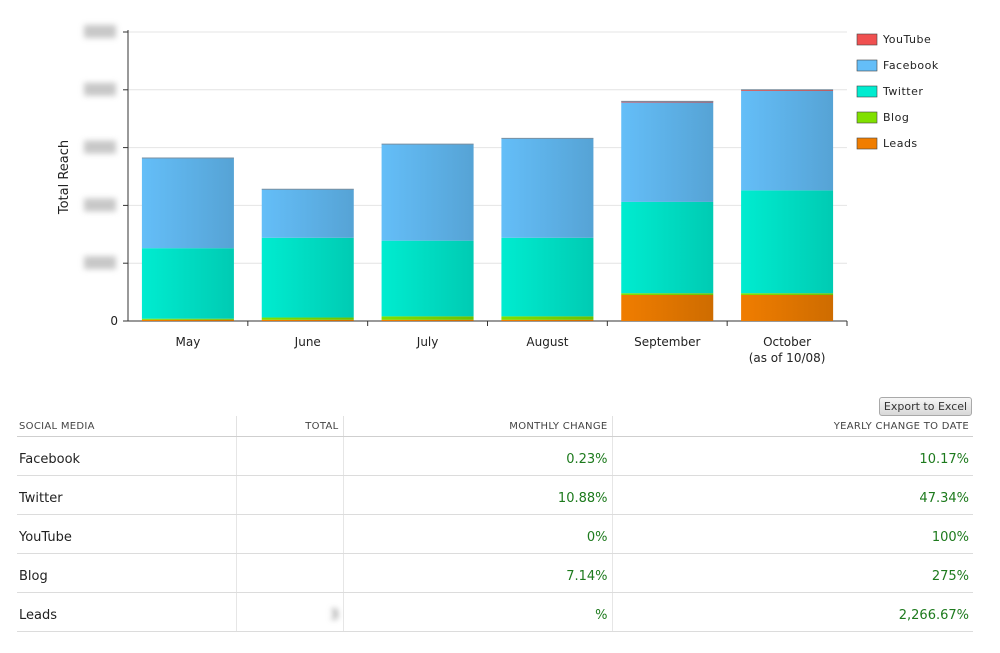  Describe the element at coordinates (547, 342) in the screenshot. I see `x-tick-label: August` at that location.